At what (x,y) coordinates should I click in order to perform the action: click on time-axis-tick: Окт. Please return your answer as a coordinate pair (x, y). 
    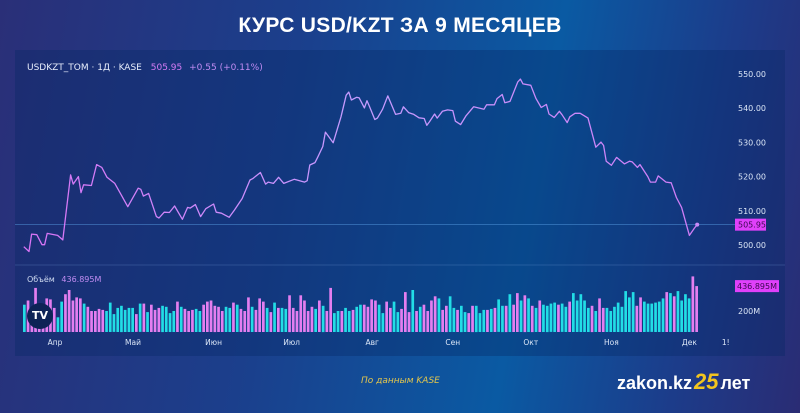
    Looking at the image, I should click on (530, 342).